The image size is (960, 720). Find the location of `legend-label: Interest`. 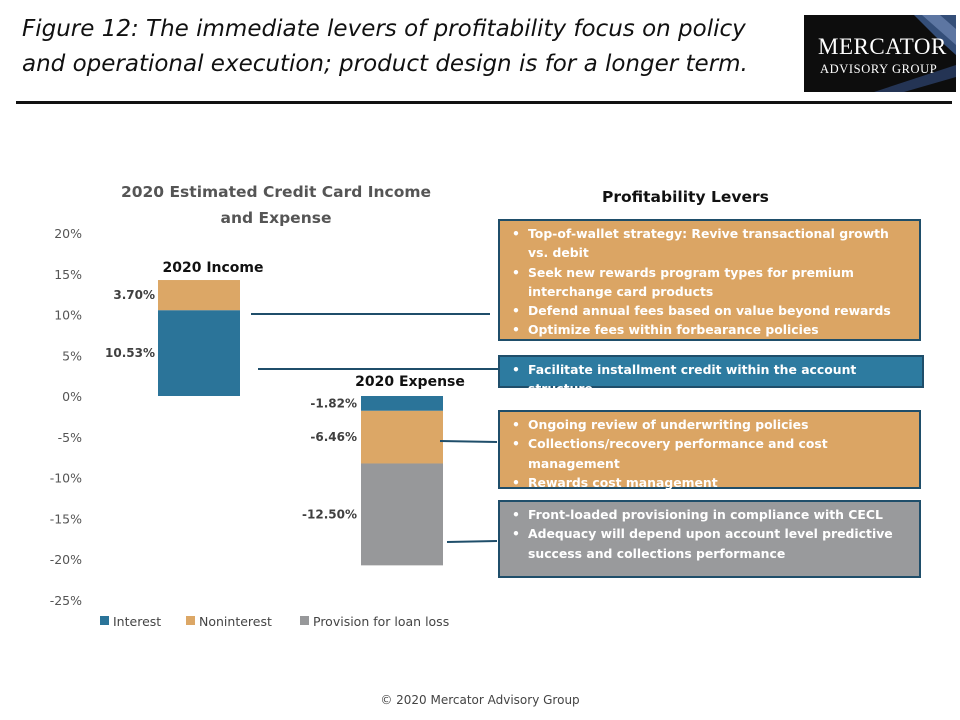

legend-label: Interest is located at coordinates (137, 621).